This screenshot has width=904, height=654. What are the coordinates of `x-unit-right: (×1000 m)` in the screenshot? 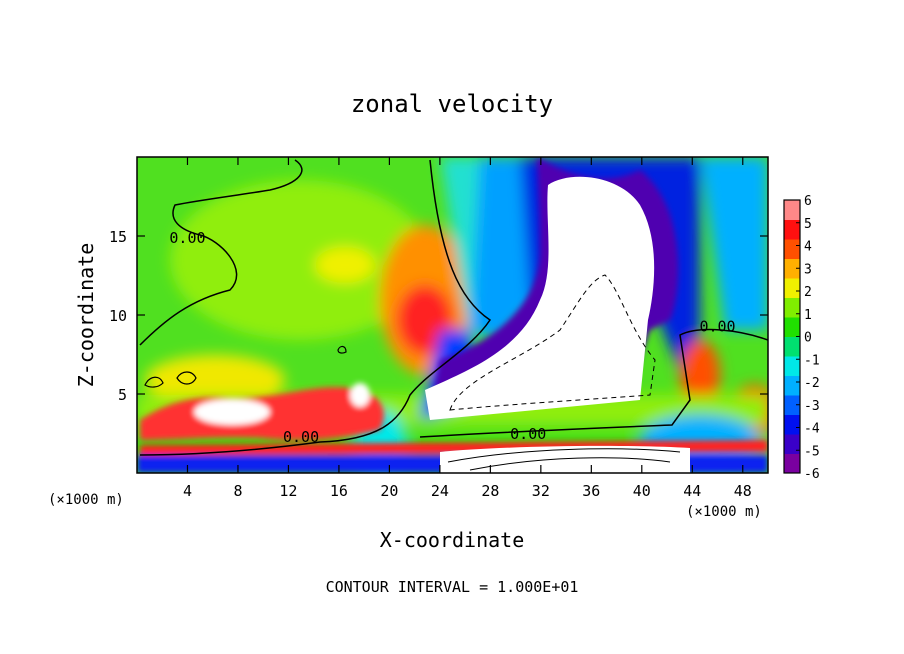 It's located at (724, 512).